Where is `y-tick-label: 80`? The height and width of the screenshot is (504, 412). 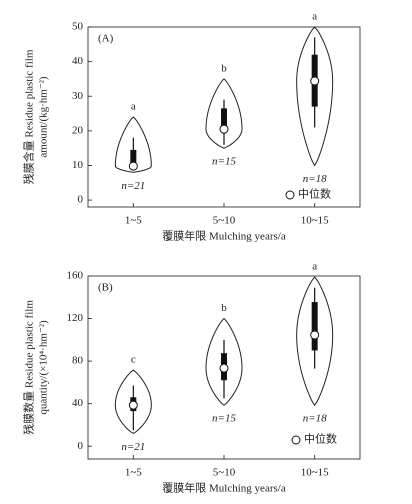
y-tick-label: 80 is located at coordinates (78, 361).